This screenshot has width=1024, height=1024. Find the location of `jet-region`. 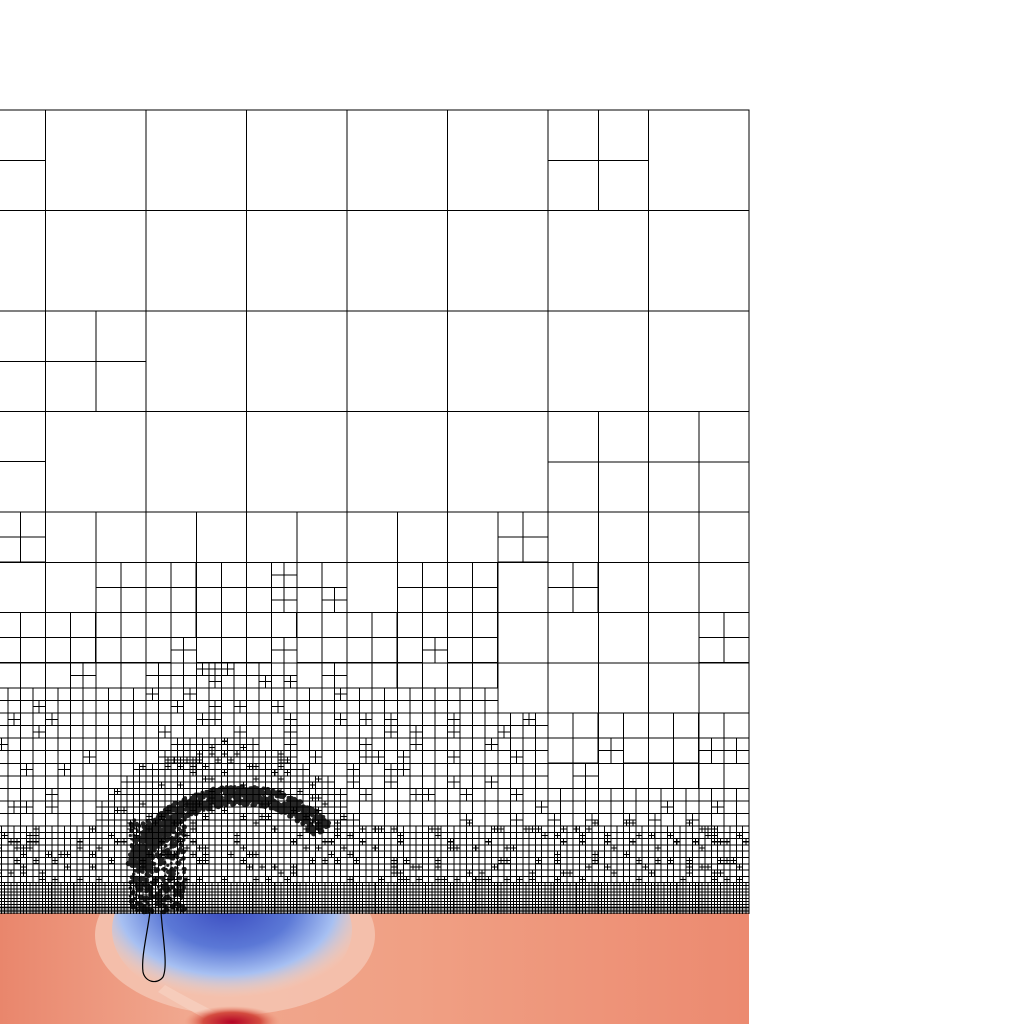

jet-region is located at coordinates (232, 1015).